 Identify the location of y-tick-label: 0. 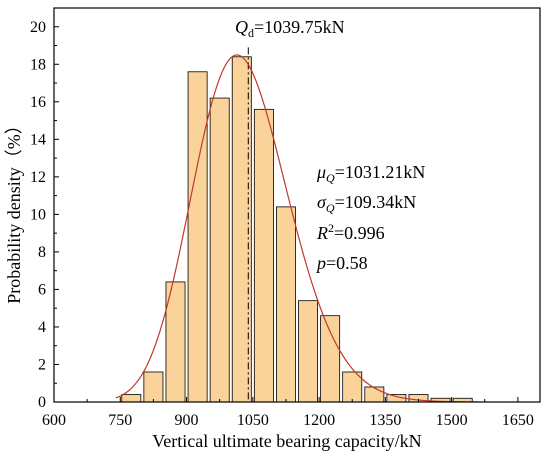
(42, 402).